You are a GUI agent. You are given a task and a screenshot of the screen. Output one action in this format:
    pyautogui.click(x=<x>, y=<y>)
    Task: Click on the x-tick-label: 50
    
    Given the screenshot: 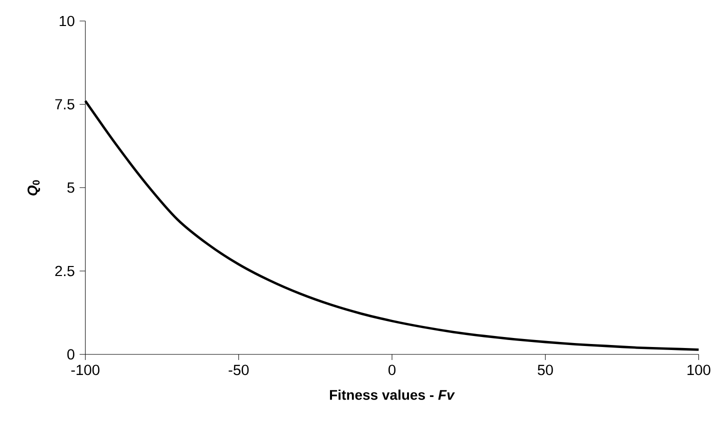 What is the action you would take?
    pyautogui.click(x=545, y=370)
    